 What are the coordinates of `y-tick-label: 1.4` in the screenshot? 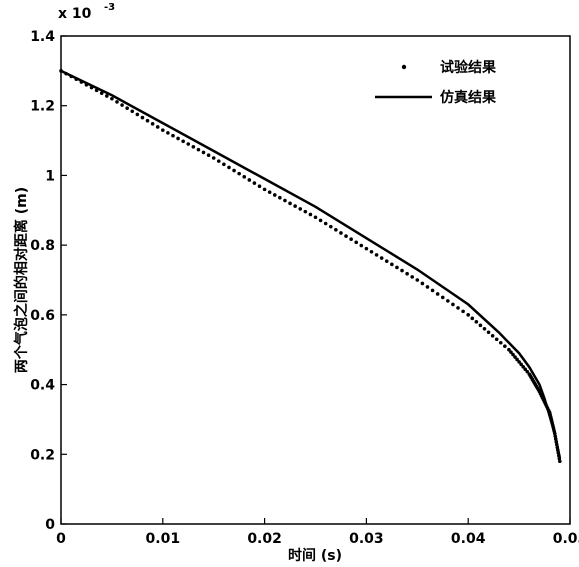 It's located at (42, 37).